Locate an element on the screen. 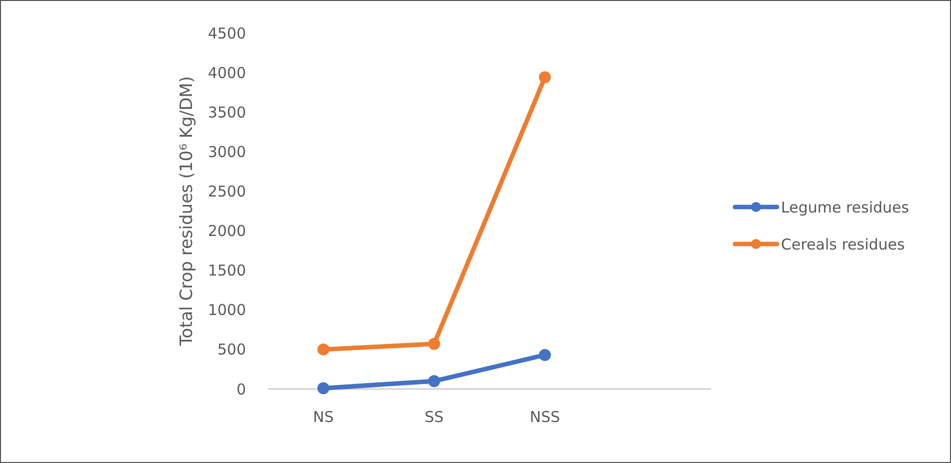  legend-label: Legume residues is located at coordinates (845, 207).